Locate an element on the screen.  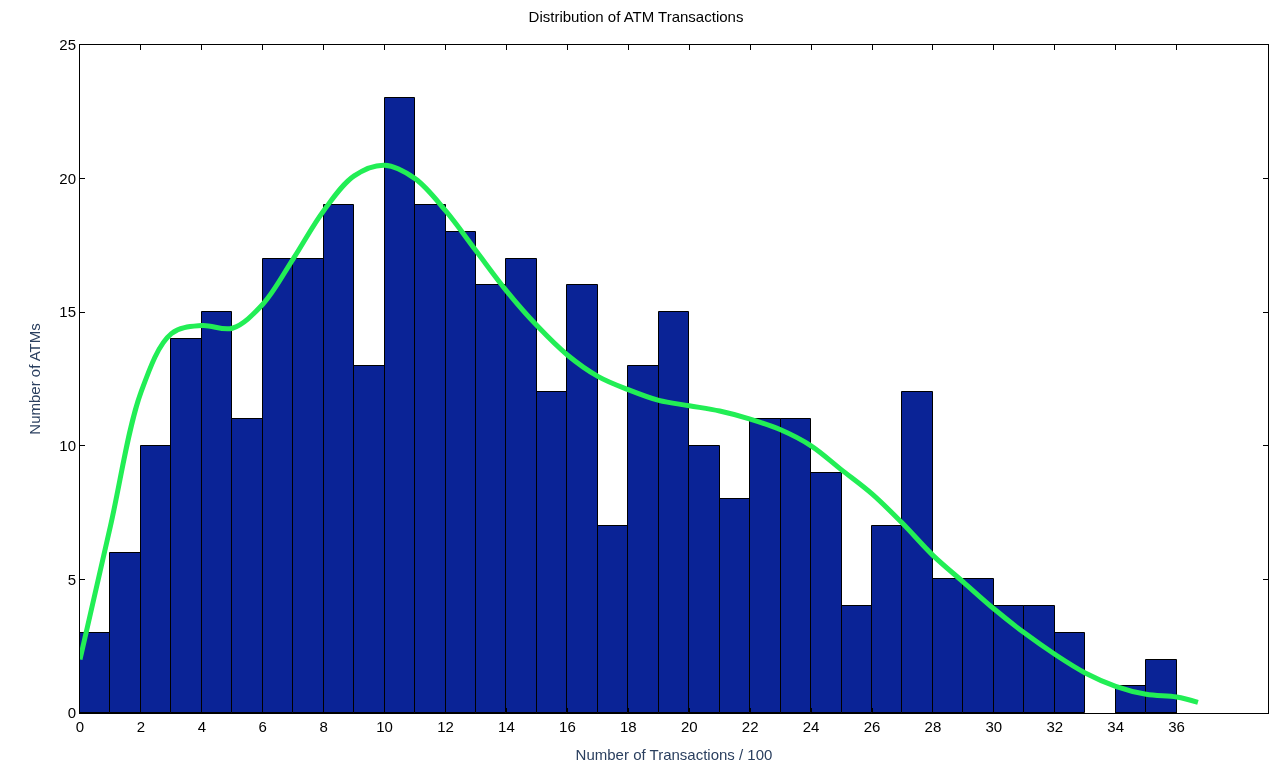
x-tick-label: 16 is located at coordinates (567, 726).